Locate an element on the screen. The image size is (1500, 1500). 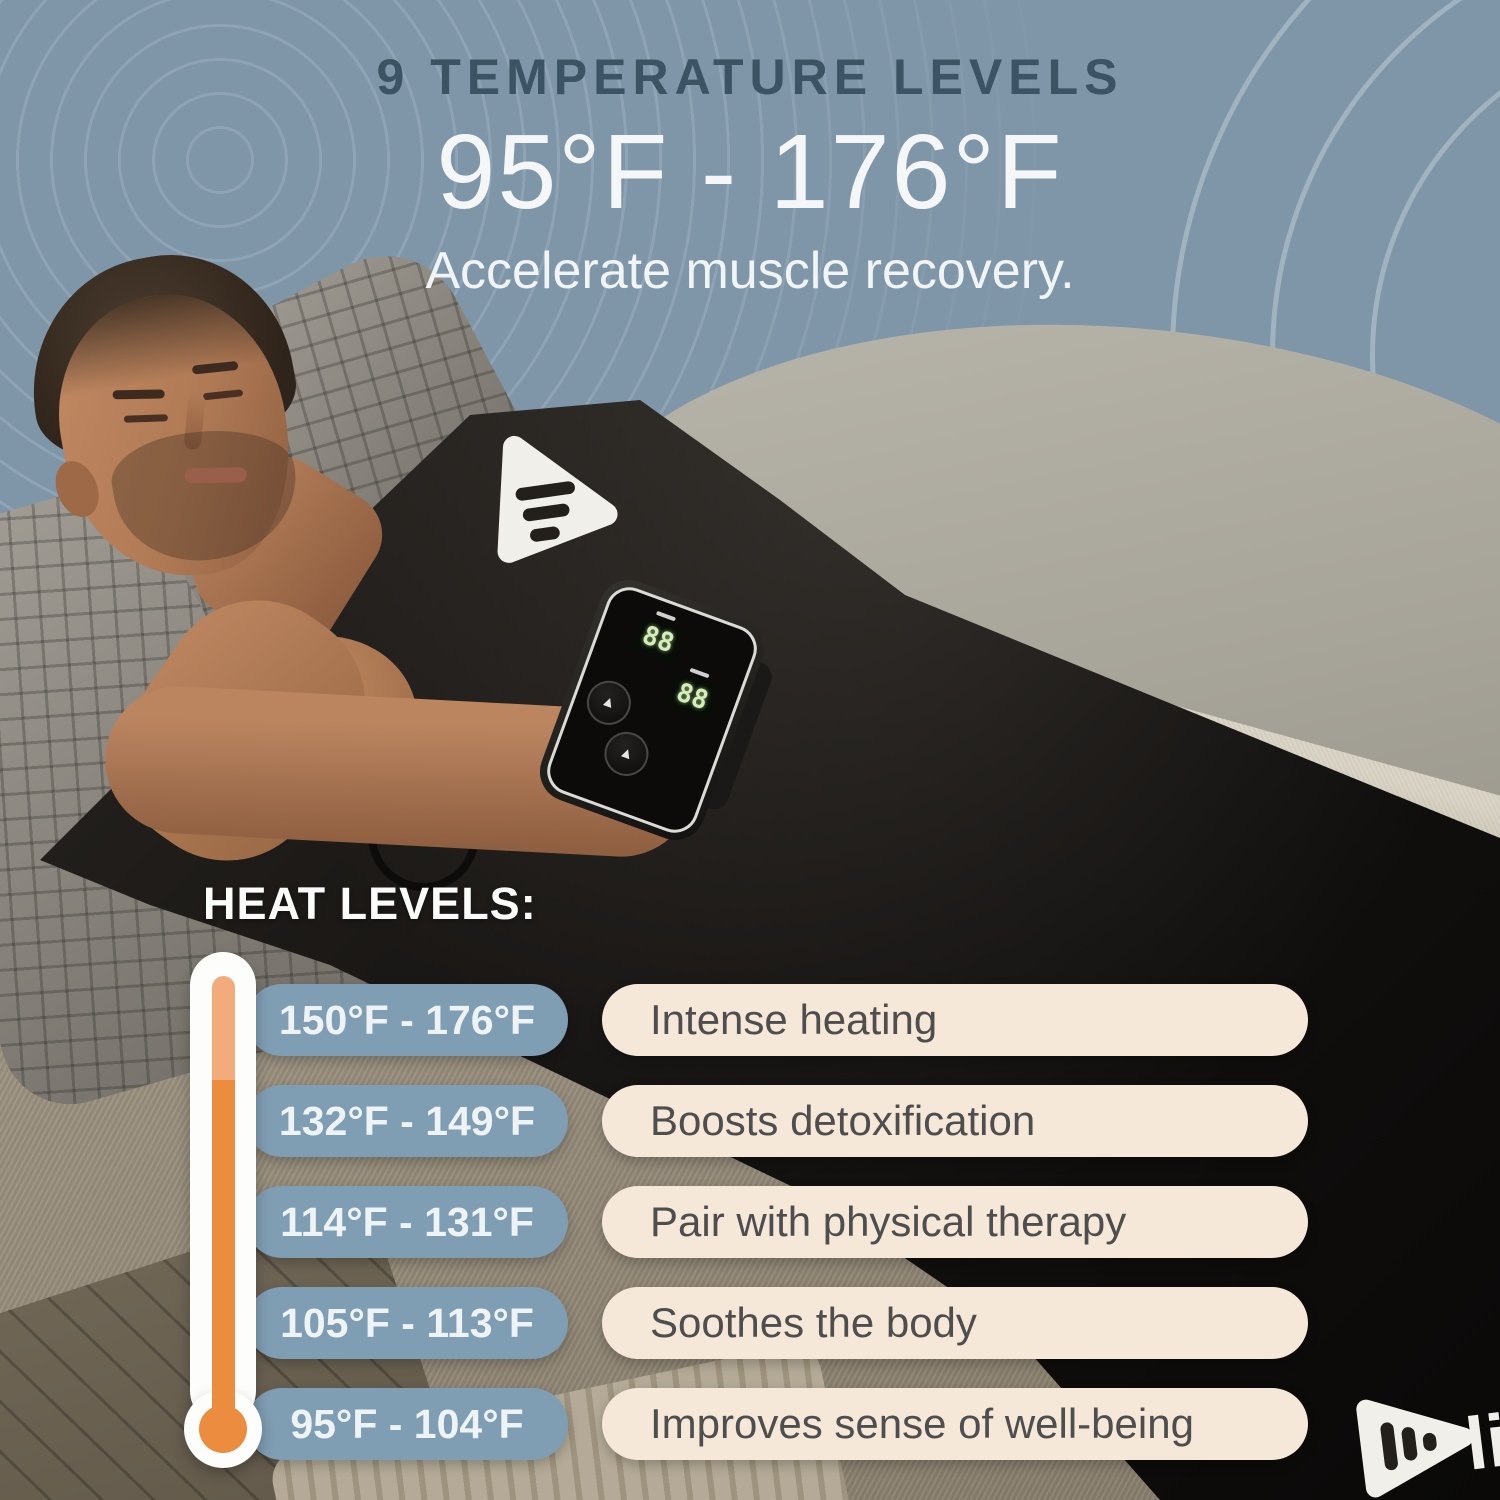
temp-range-pill: 150°F - 176°F is located at coordinates (407, 1020).